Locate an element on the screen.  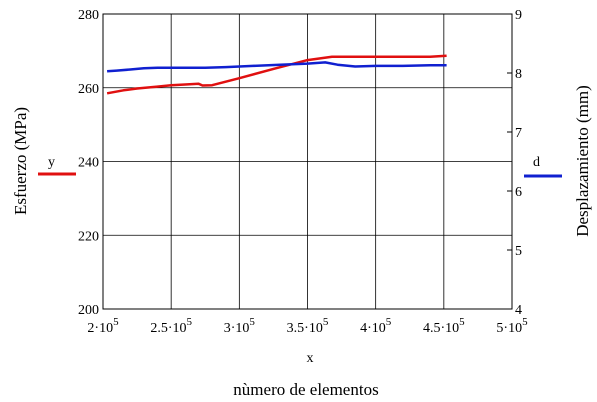
x-tick-label-1: 2.5·10⁵ is located at coordinates (171, 326).